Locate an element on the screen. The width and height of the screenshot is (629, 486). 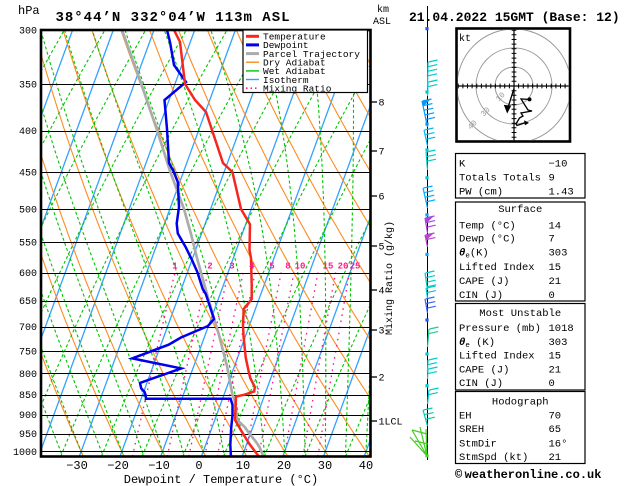
svg-text: Dewpoint / Temperature (°C) is located at coordinates (221, 479).